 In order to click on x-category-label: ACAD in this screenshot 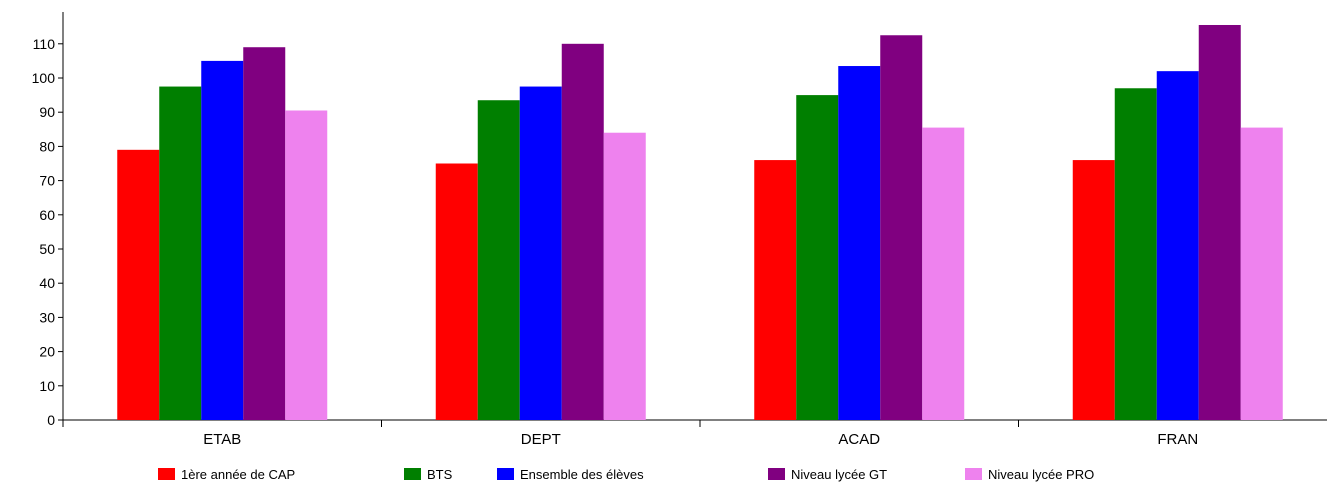, I will do `click(859, 439)`.